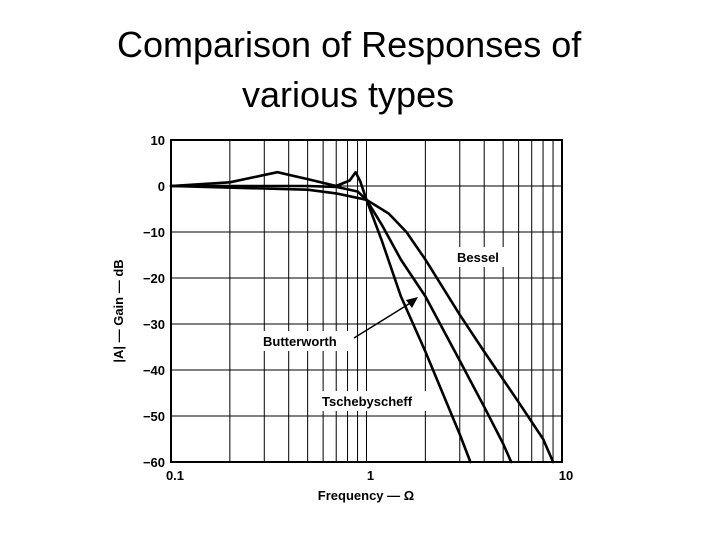 This screenshot has height=540, width=720. What do you see at coordinates (383, 320) in the screenshot?
I see `annotation-arrow-line` at bounding box center [383, 320].